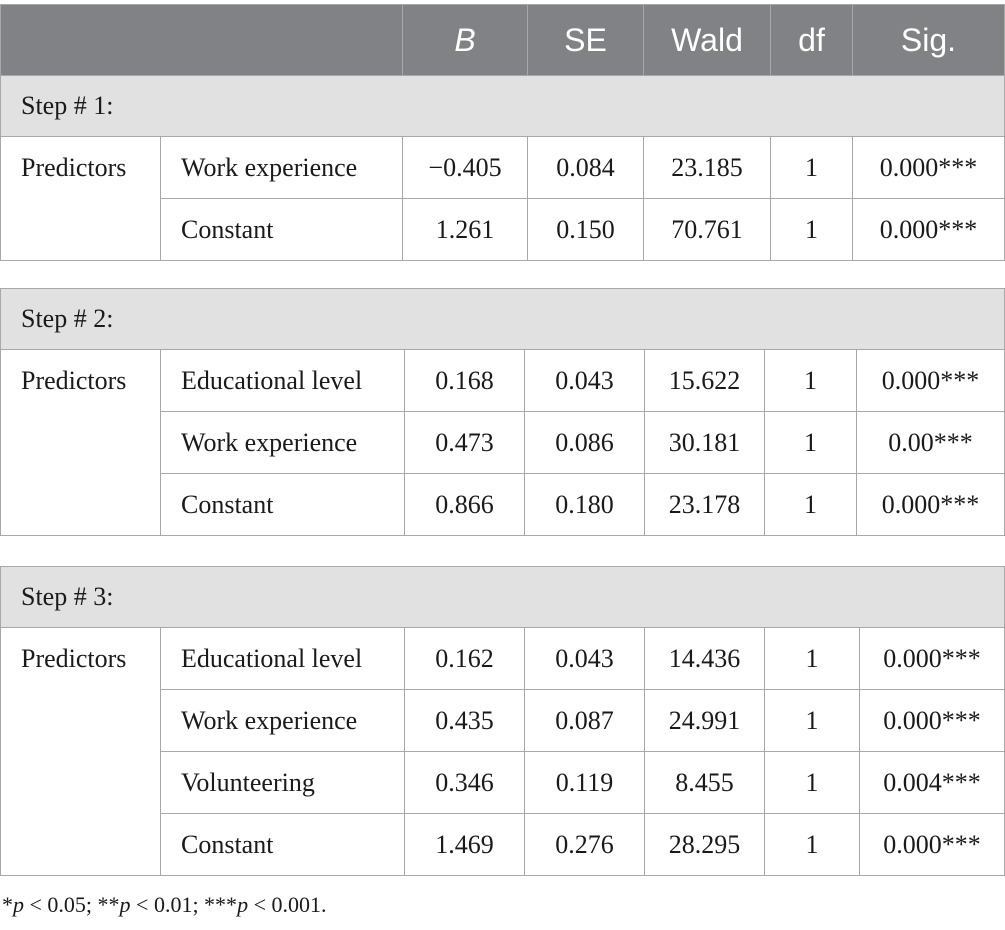 The height and width of the screenshot is (930, 1005). Describe the element at coordinates (282, 782) in the screenshot. I see `predictor-name: Volunteering` at that location.